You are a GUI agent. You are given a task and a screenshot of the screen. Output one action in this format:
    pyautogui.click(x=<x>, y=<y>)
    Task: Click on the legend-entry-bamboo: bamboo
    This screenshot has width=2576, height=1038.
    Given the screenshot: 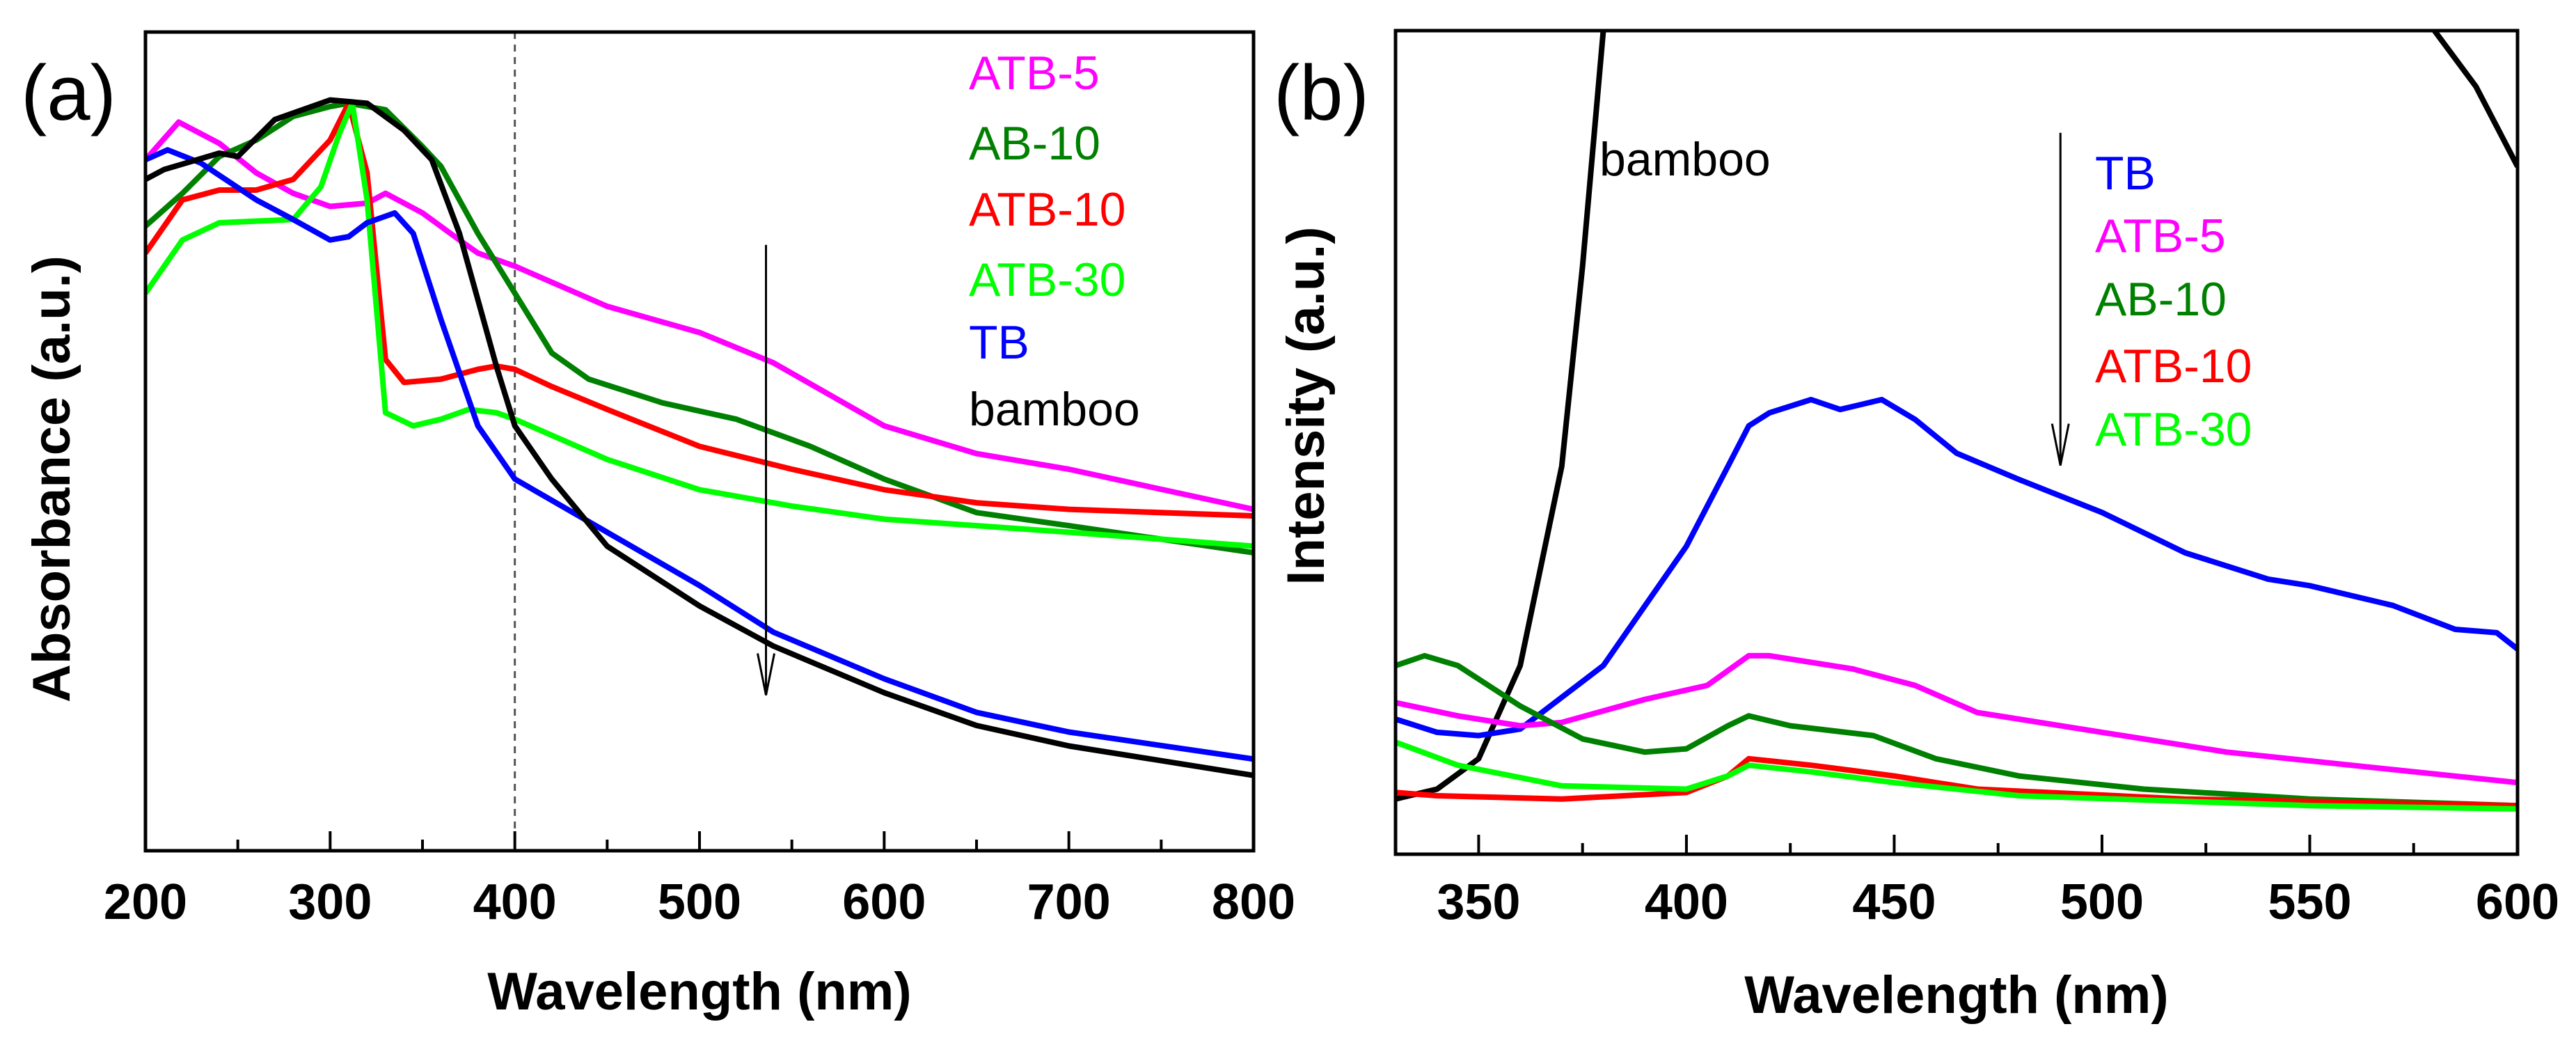 What is the action you would take?
    pyautogui.click(x=1054, y=409)
    